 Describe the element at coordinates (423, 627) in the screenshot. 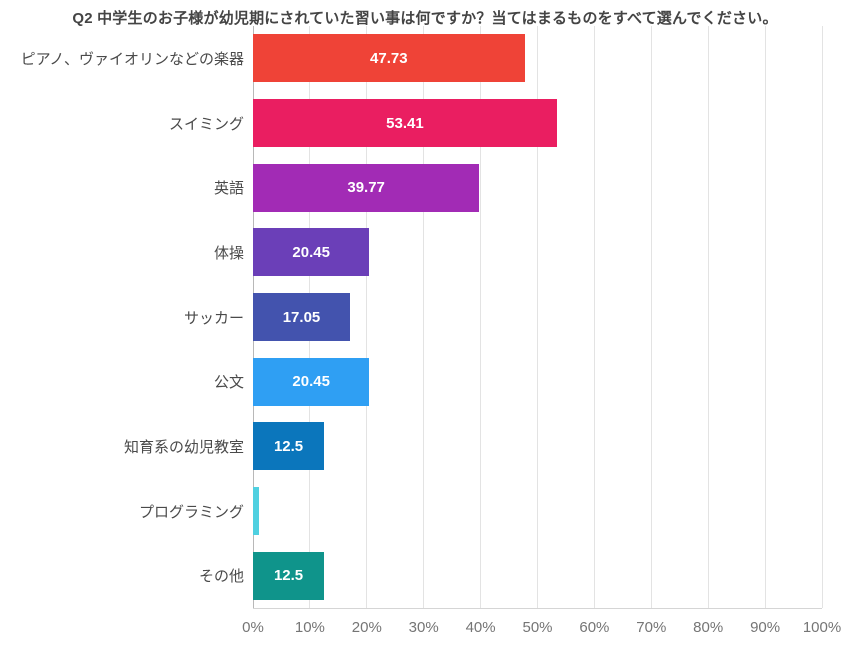

I see `x-tick-label: 30%` at that location.